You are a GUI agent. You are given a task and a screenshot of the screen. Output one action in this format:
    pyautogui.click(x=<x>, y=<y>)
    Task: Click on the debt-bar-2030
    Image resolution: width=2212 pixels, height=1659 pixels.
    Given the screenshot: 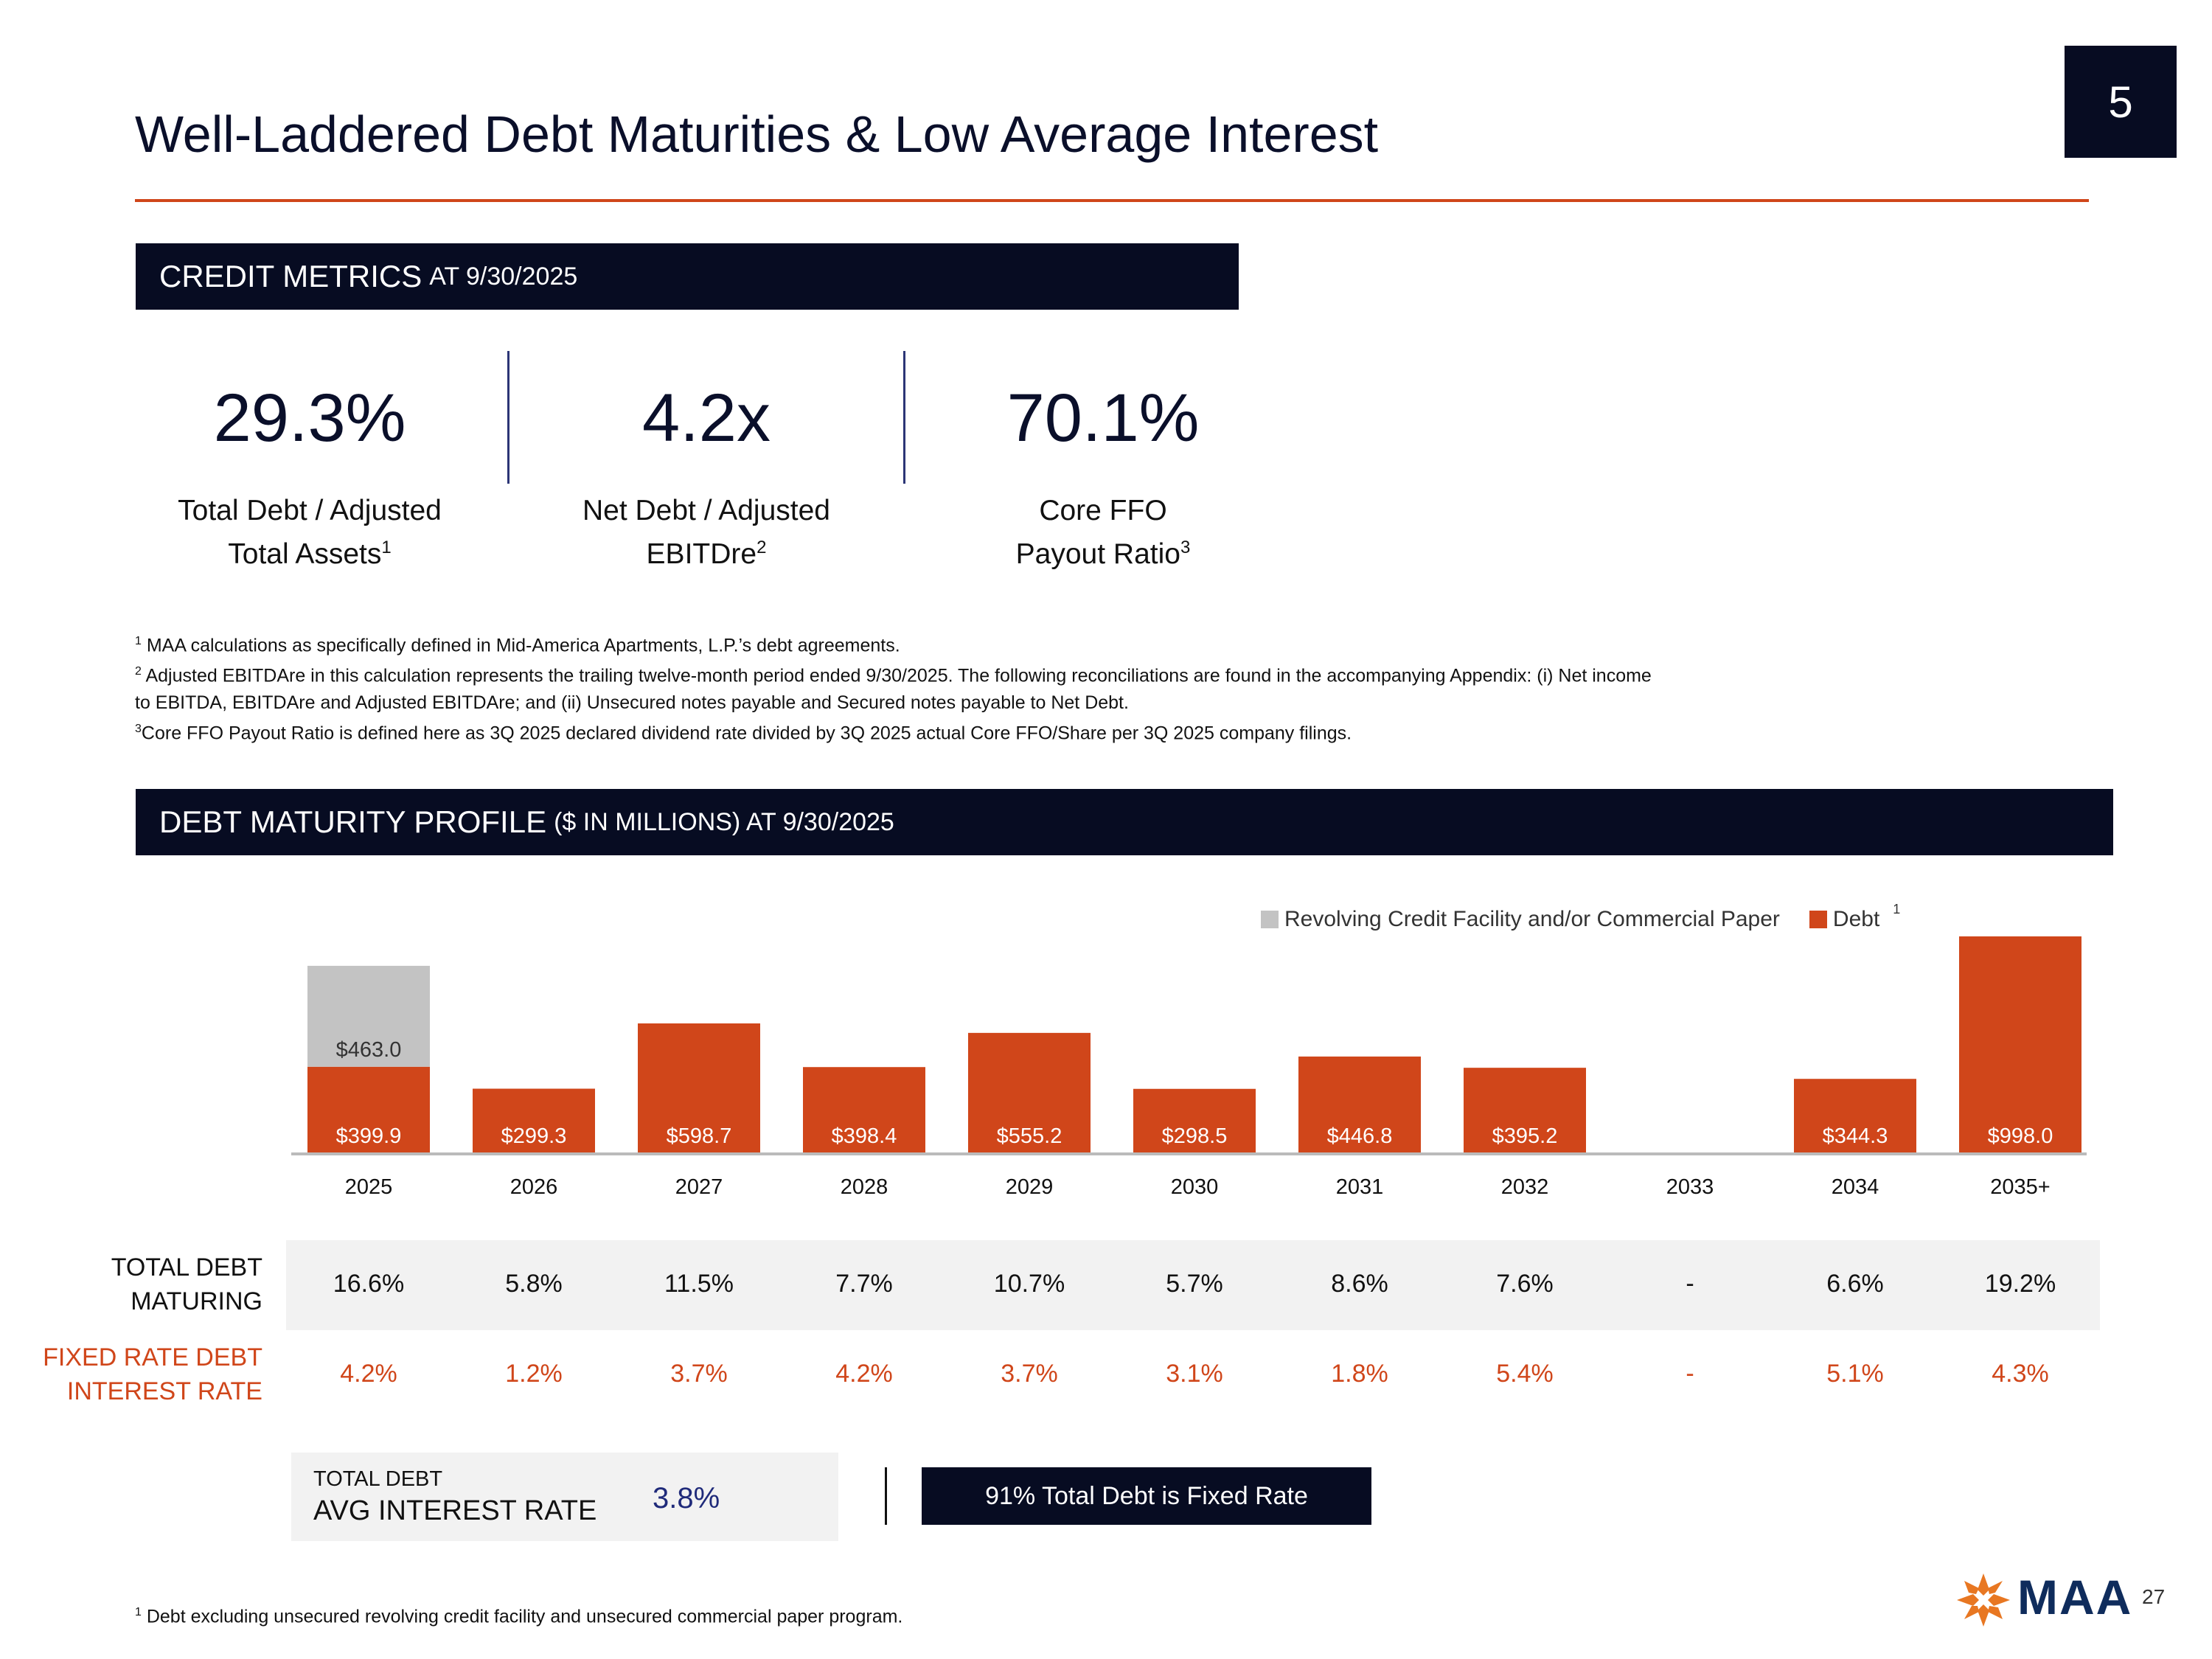 What is the action you would take?
    pyautogui.click(x=1194, y=1121)
    